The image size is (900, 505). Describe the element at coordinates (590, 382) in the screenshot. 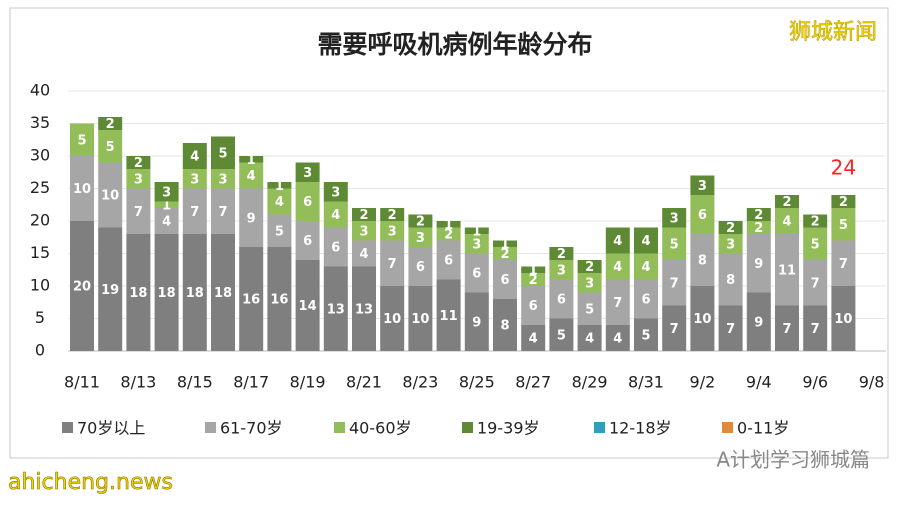

I see `x-tick-label: 8/29` at that location.